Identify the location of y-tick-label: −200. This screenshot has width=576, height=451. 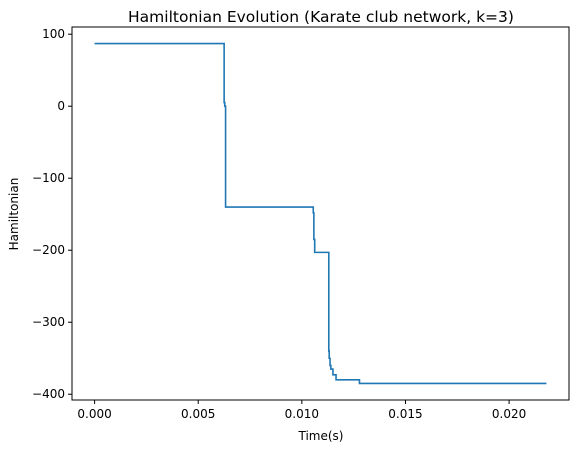
(48, 250).